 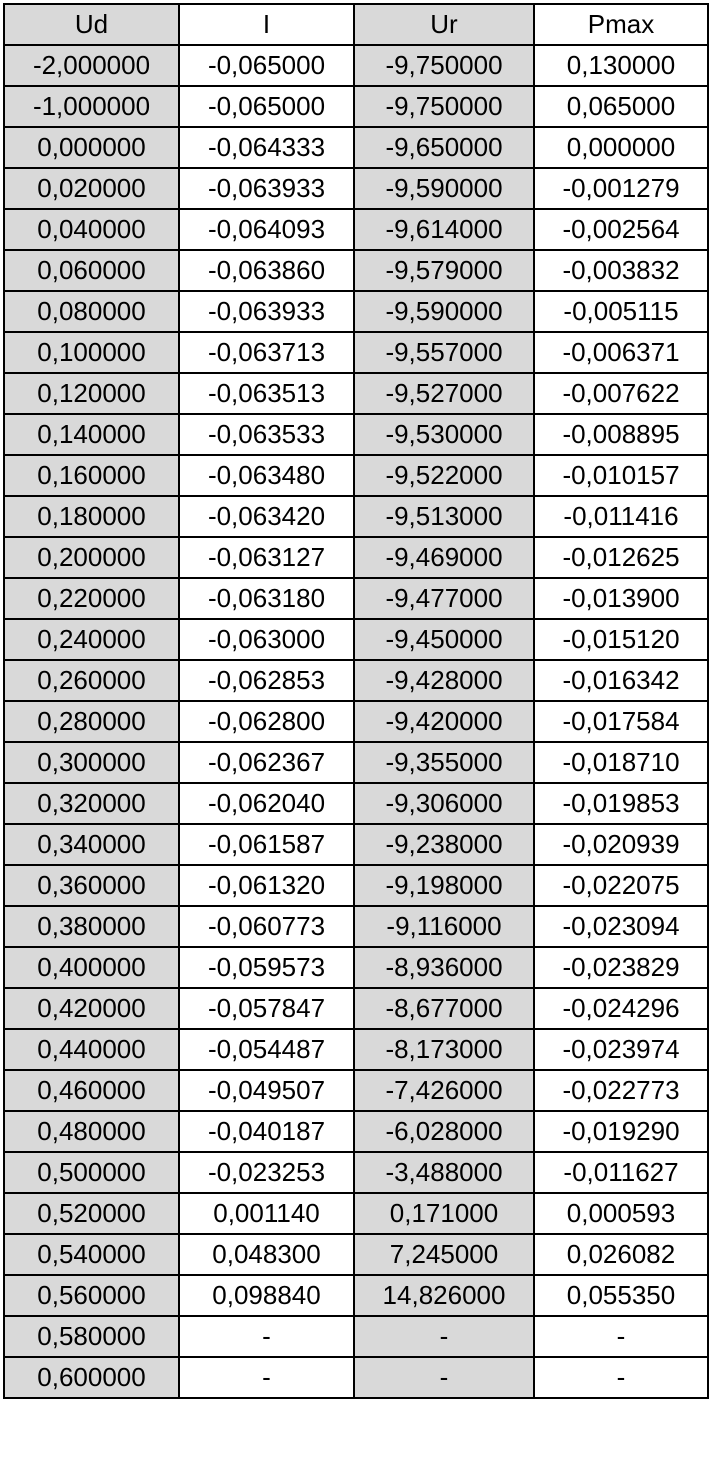 What do you see at coordinates (444, 598) in the screenshot?
I see `table-cell-ur: -9,477000` at bounding box center [444, 598].